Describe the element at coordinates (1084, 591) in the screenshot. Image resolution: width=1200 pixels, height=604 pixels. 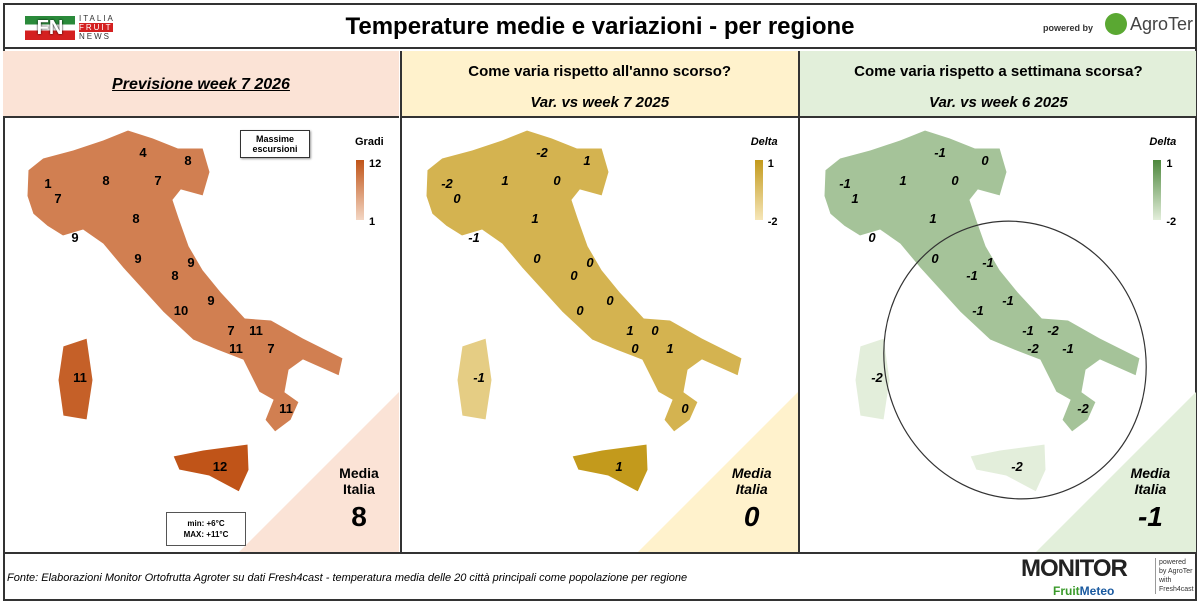
I see `fruitmeteo-logo: FruitMeteo` at that location.